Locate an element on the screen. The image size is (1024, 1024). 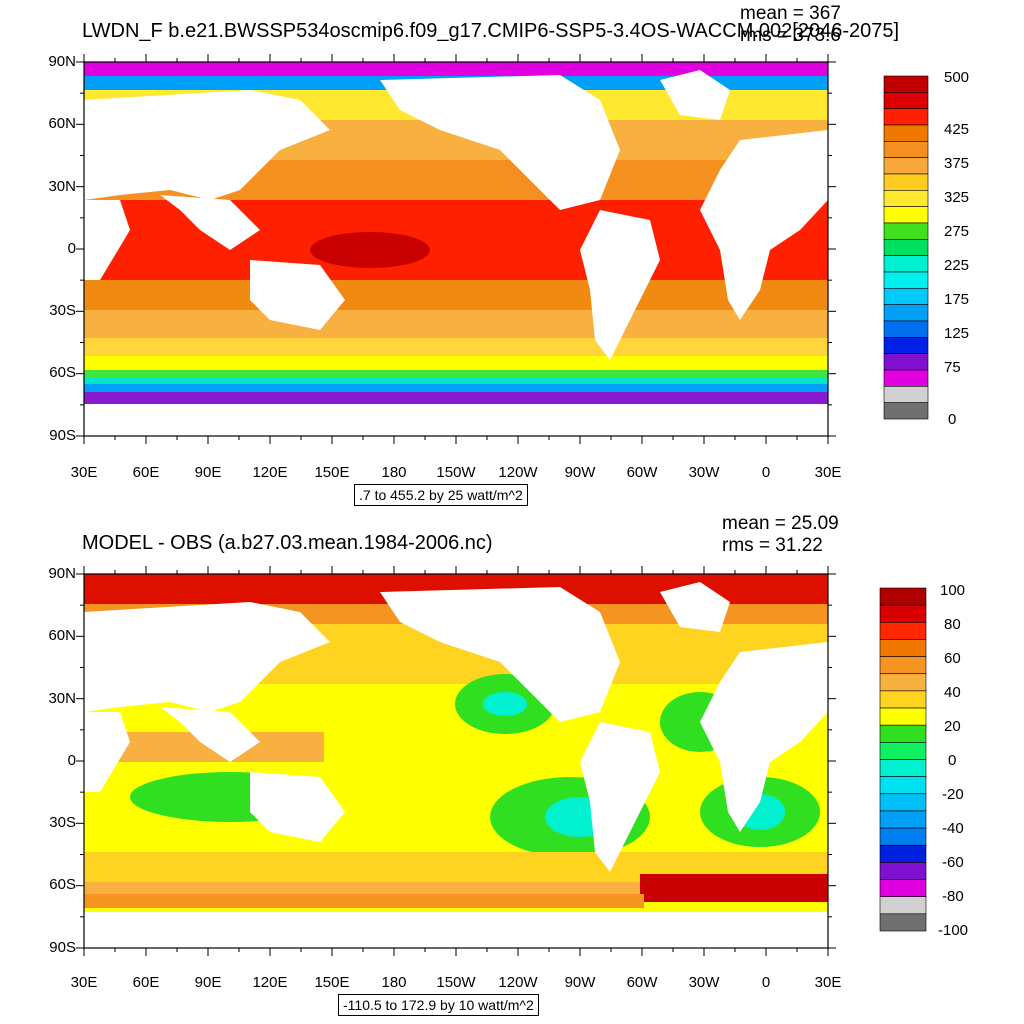
map-title: MODEL - OBS (a.b27.03.mean.1984-2006.nc) is located at coordinates (287, 543).